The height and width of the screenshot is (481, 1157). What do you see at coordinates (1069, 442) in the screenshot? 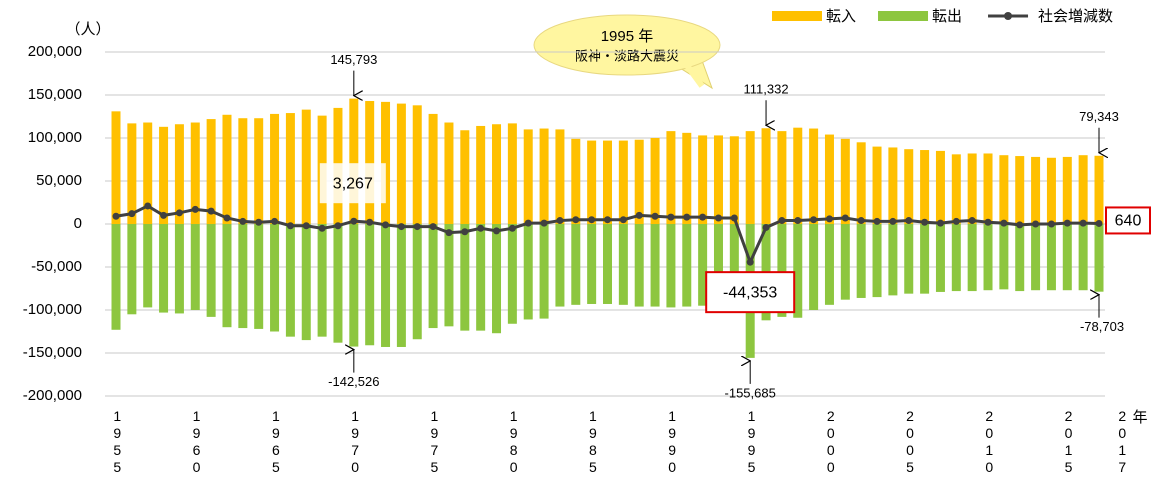
I see `x-tick-label: 2015` at bounding box center [1069, 442].